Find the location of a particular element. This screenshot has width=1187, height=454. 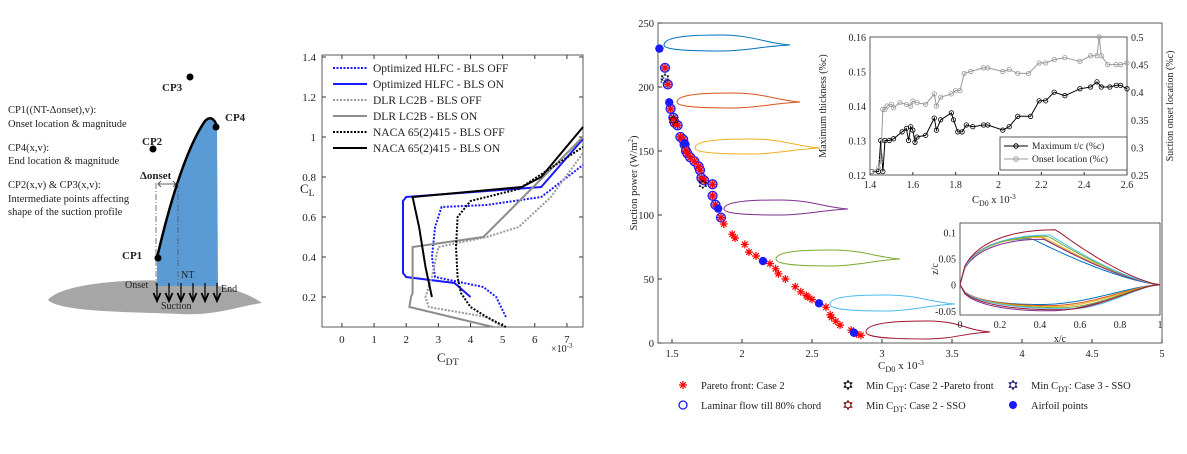

y-tick-label: 50 is located at coordinates (649, 280).